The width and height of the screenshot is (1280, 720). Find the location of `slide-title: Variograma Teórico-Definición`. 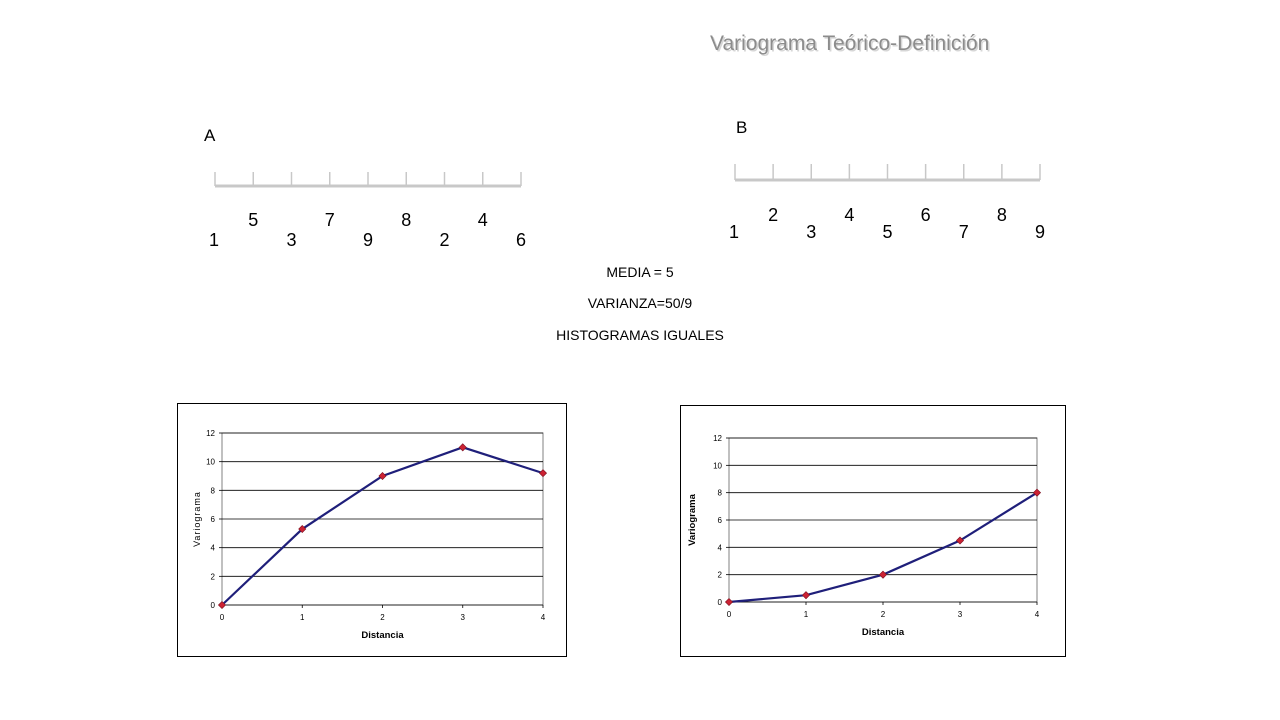

slide-title: Variograma Teórico-Definición is located at coordinates (850, 43).